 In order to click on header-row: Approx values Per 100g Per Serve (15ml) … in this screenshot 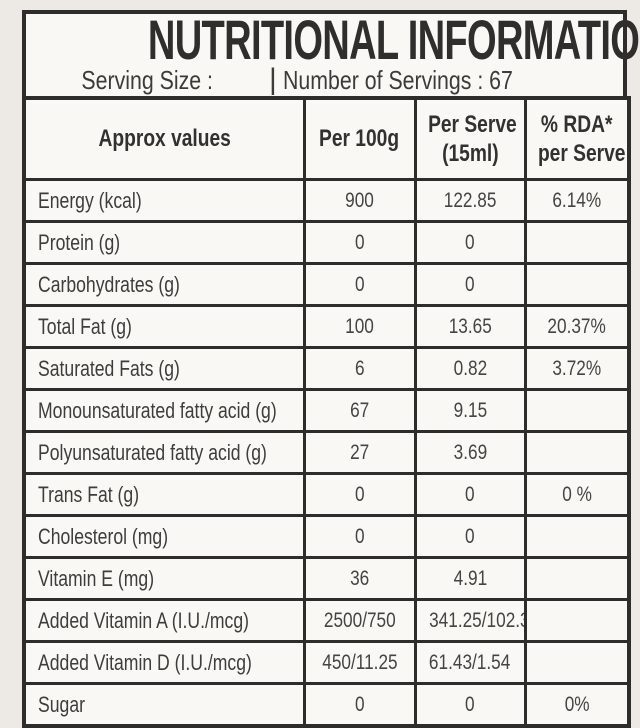, I will do `click(326, 138)`.